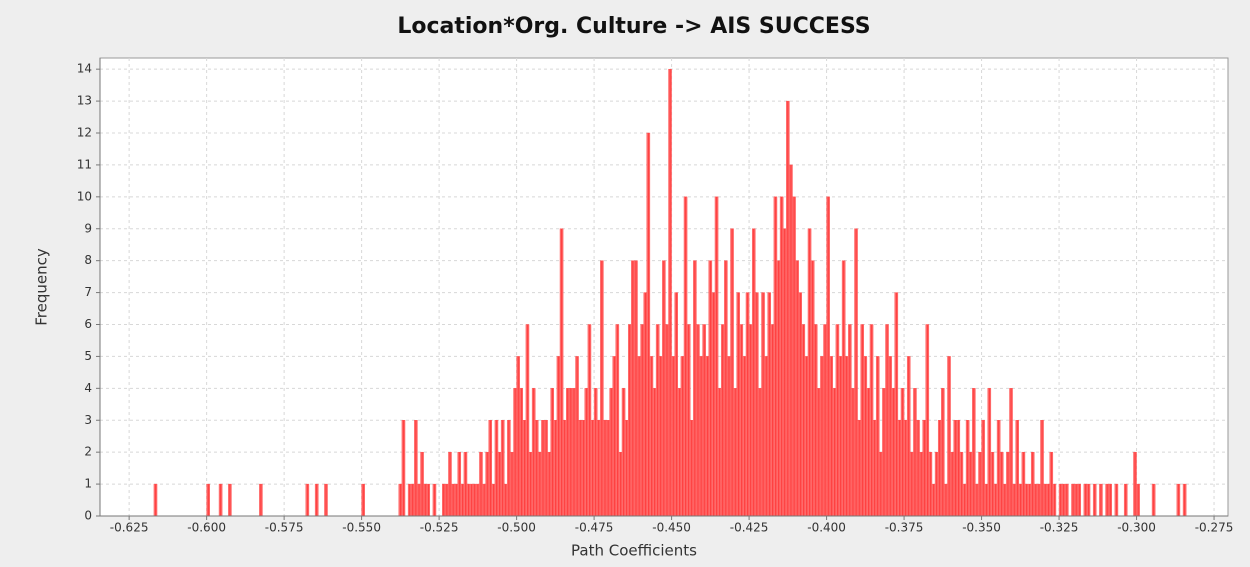  Describe the element at coordinates (633, 26) in the screenshot. I see `chart-title: Location*Org. Culture -> AIS SUCCESS` at that location.